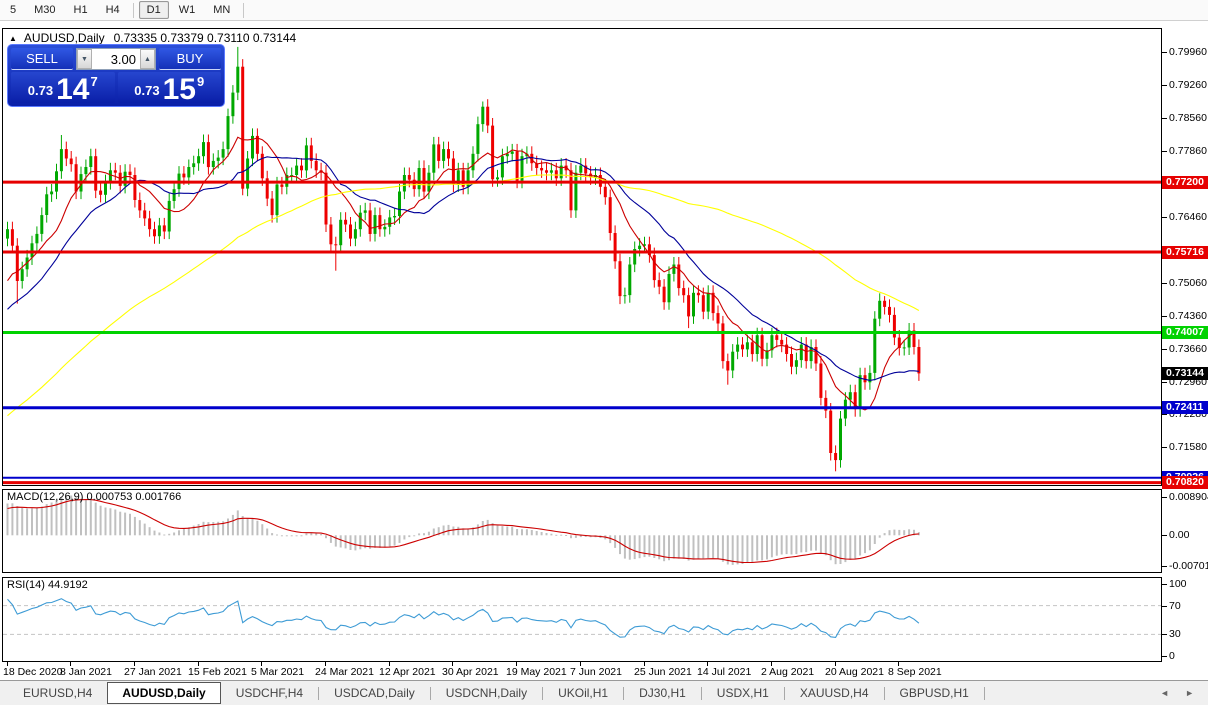 This screenshot has height=705, width=1208. Describe the element at coordinates (58, 693) in the screenshot. I see `tab-eurusd-h4: EURUSD,H4` at that location.